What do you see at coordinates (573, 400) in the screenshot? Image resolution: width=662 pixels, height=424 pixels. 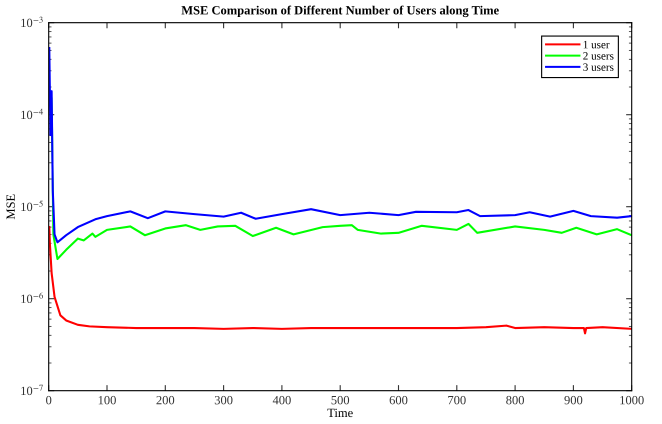 I see `x-tick-label: 900` at bounding box center [573, 400].